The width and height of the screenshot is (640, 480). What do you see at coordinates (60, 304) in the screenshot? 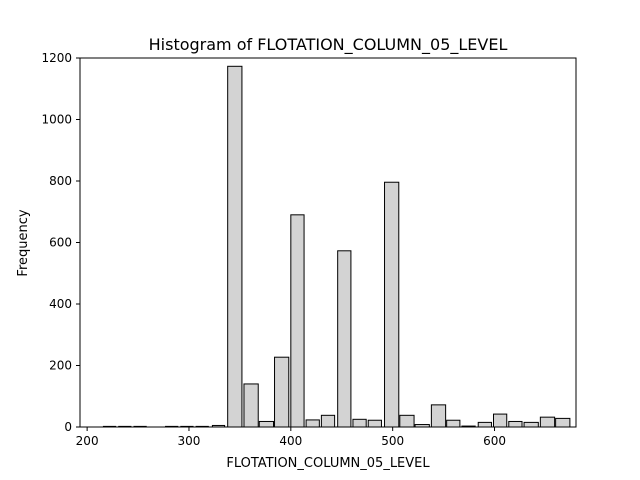
I see `y-tick-label: 400` at bounding box center [60, 304].